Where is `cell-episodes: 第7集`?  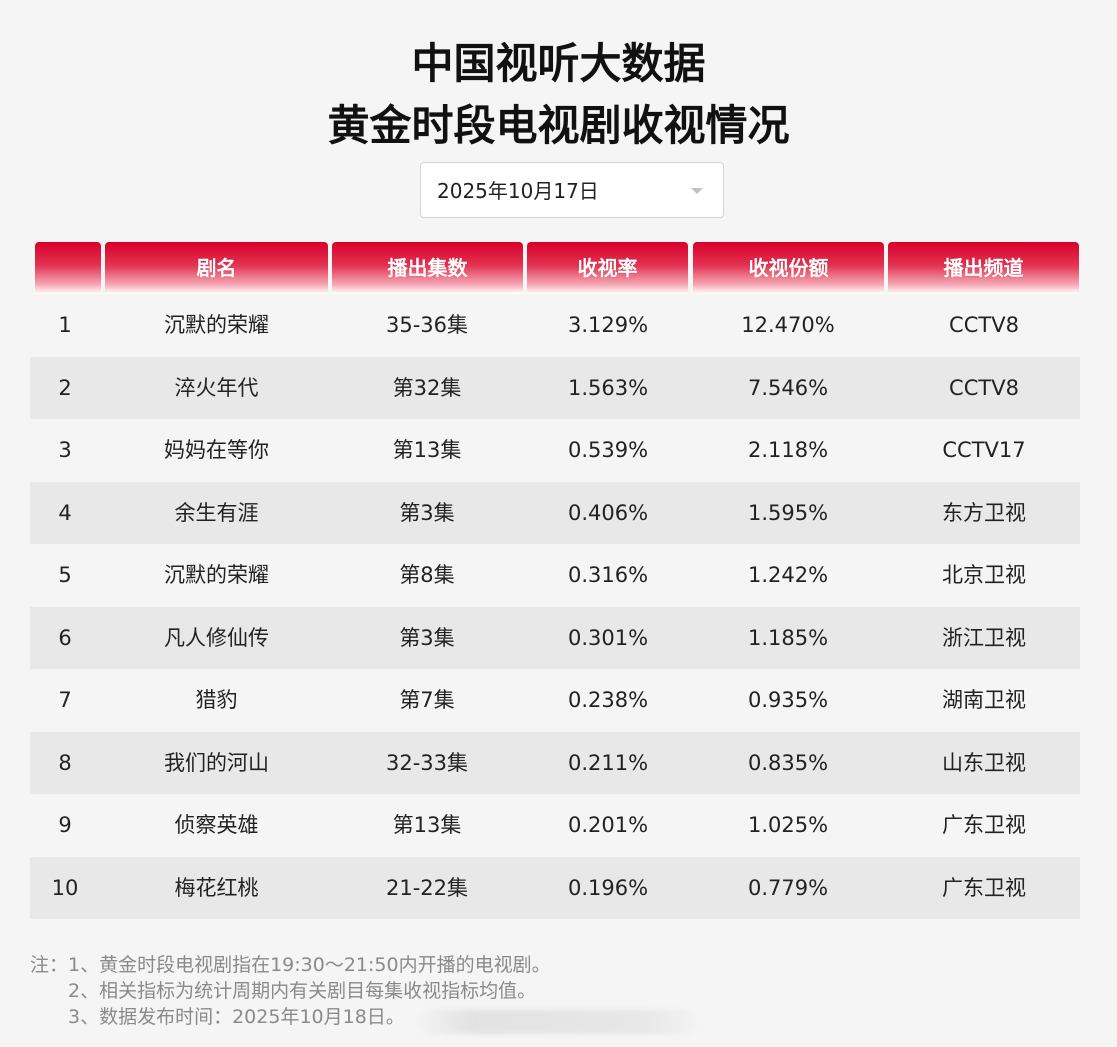 cell-episodes: 第7集 is located at coordinates (427, 700).